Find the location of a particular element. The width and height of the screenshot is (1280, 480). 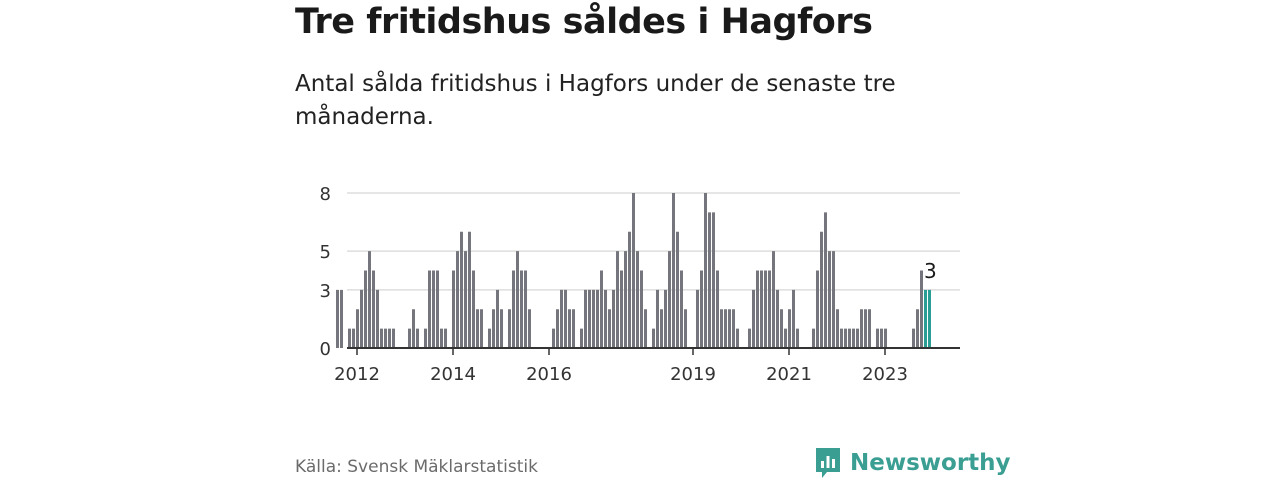

y-tick-label: 0 is located at coordinates (325, 349).